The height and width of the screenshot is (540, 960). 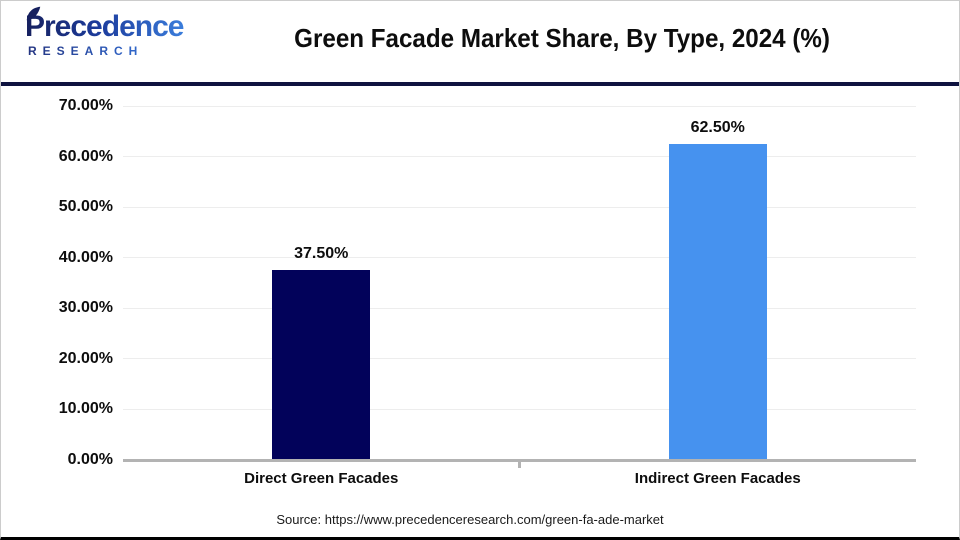 I want to click on bar-value-label-direct-green-facades: 37.50%, so click(x=321, y=254).